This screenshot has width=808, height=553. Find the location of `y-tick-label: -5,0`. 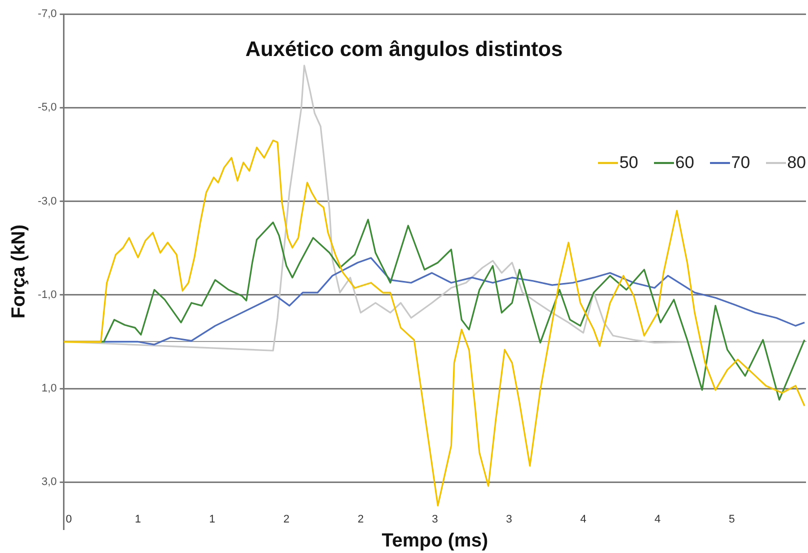

y-tick-label: -5,0 is located at coordinates (47, 108).